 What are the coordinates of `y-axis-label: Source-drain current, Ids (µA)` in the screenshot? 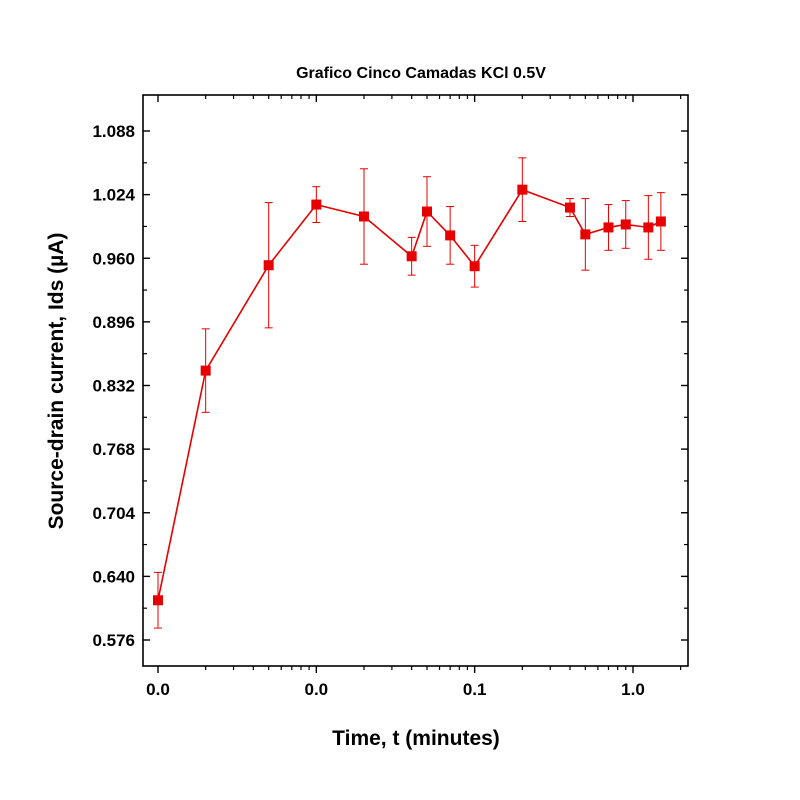 It's located at (56, 381).